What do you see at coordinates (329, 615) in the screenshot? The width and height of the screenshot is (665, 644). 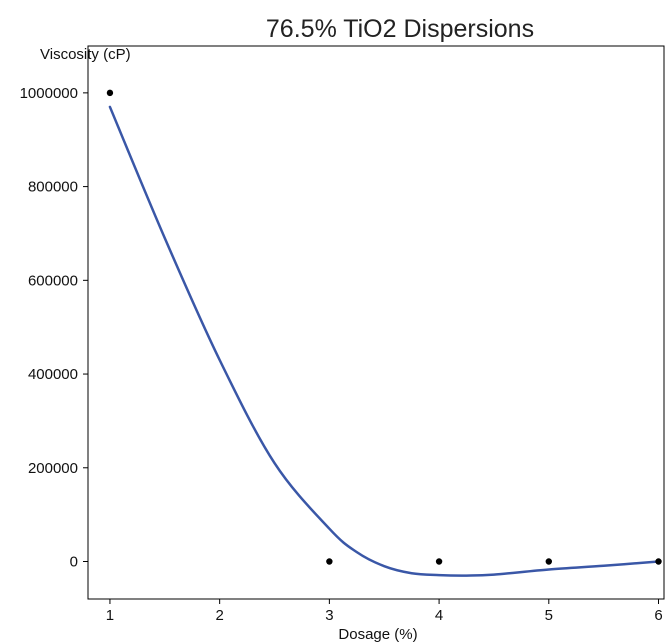 I see `x-tick-label-2: 3` at bounding box center [329, 615].